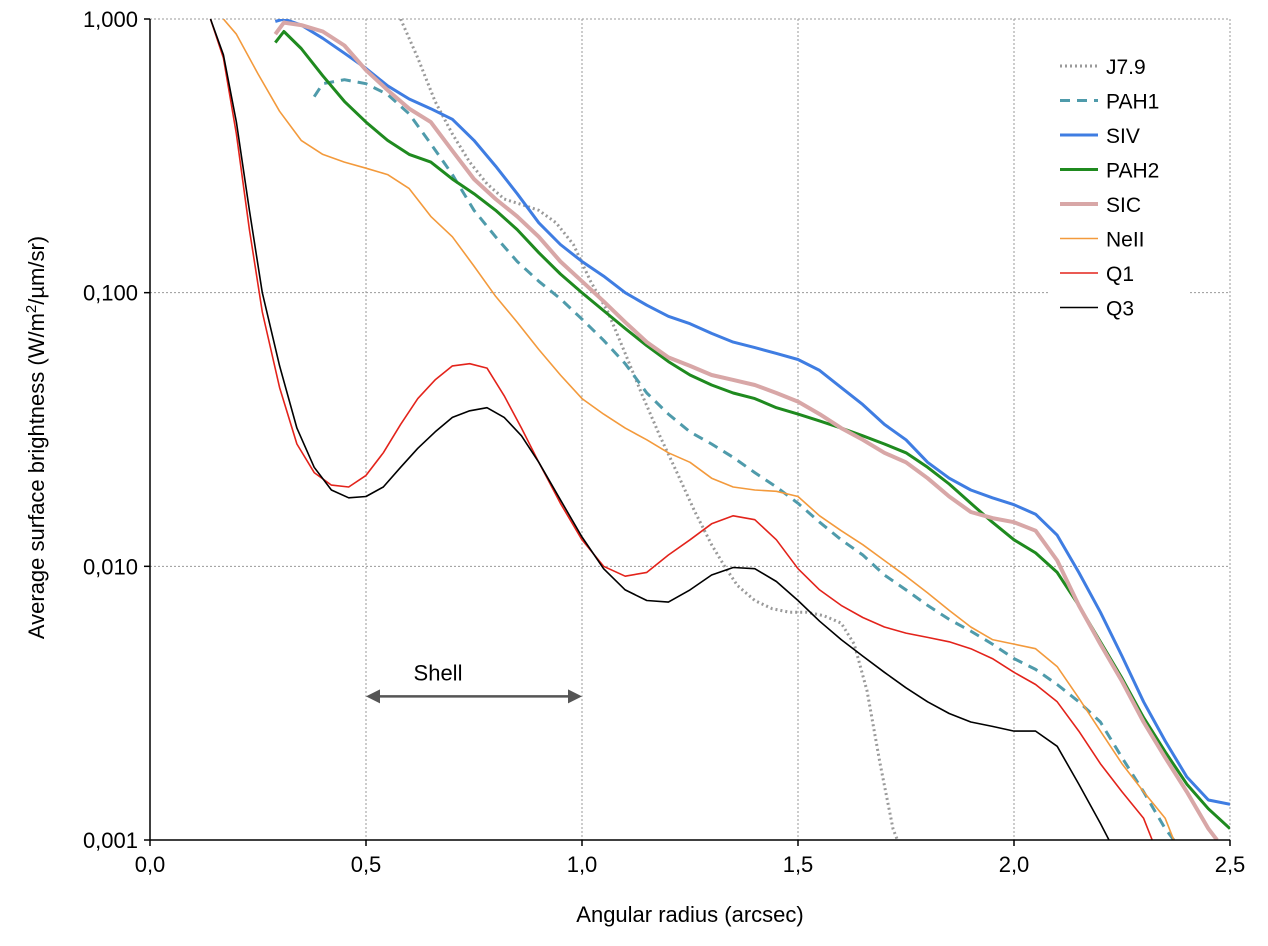  What do you see at coordinates (110, 566) in the screenshot?
I see `y-tick-label: 0,010` at bounding box center [110, 566].